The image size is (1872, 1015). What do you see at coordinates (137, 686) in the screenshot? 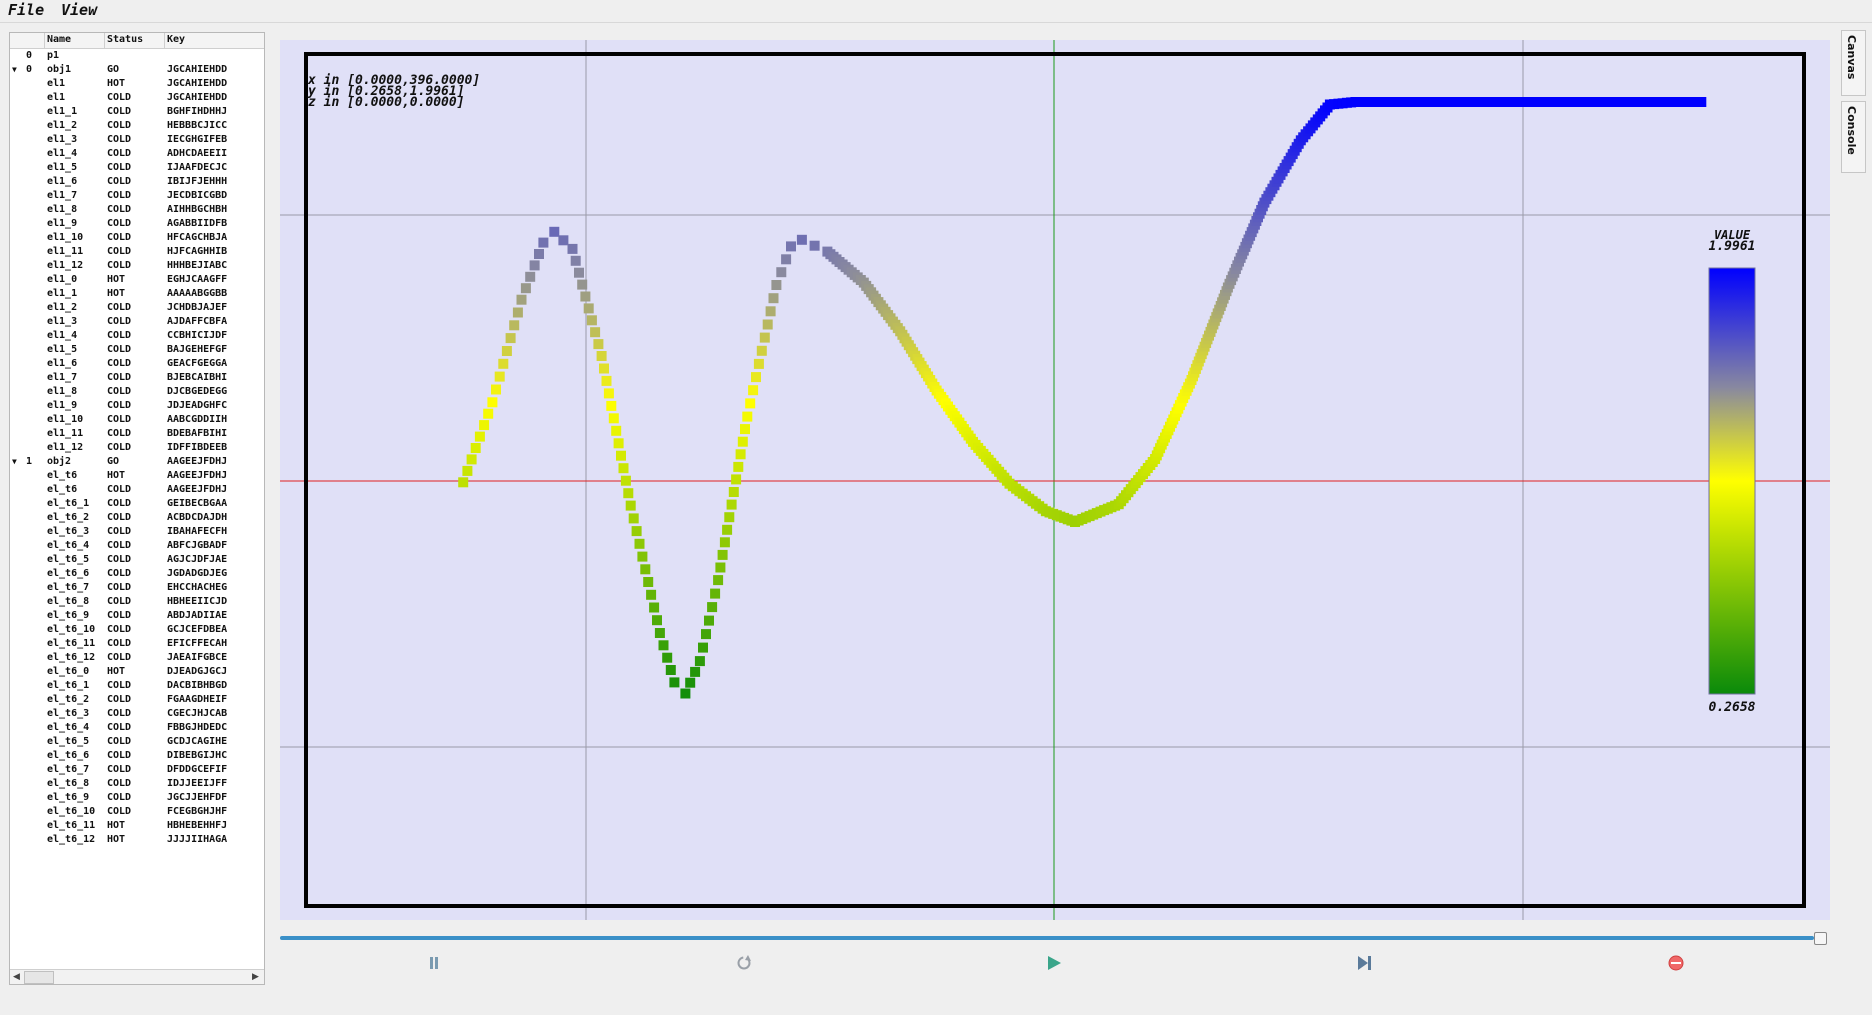
I see `tree-row: el_t6_1 COLD DACBIBHBGD` at bounding box center [137, 686].